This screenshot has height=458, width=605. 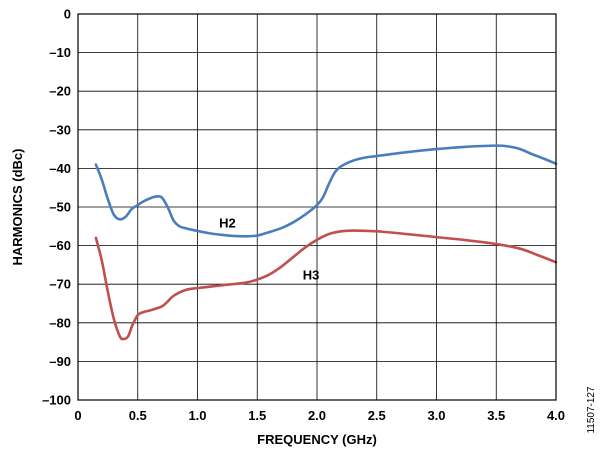 What do you see at coordinates (60, 245) in the screenshot?
I see `y-tick-label-6: –60` at bounding box center [60, 245].